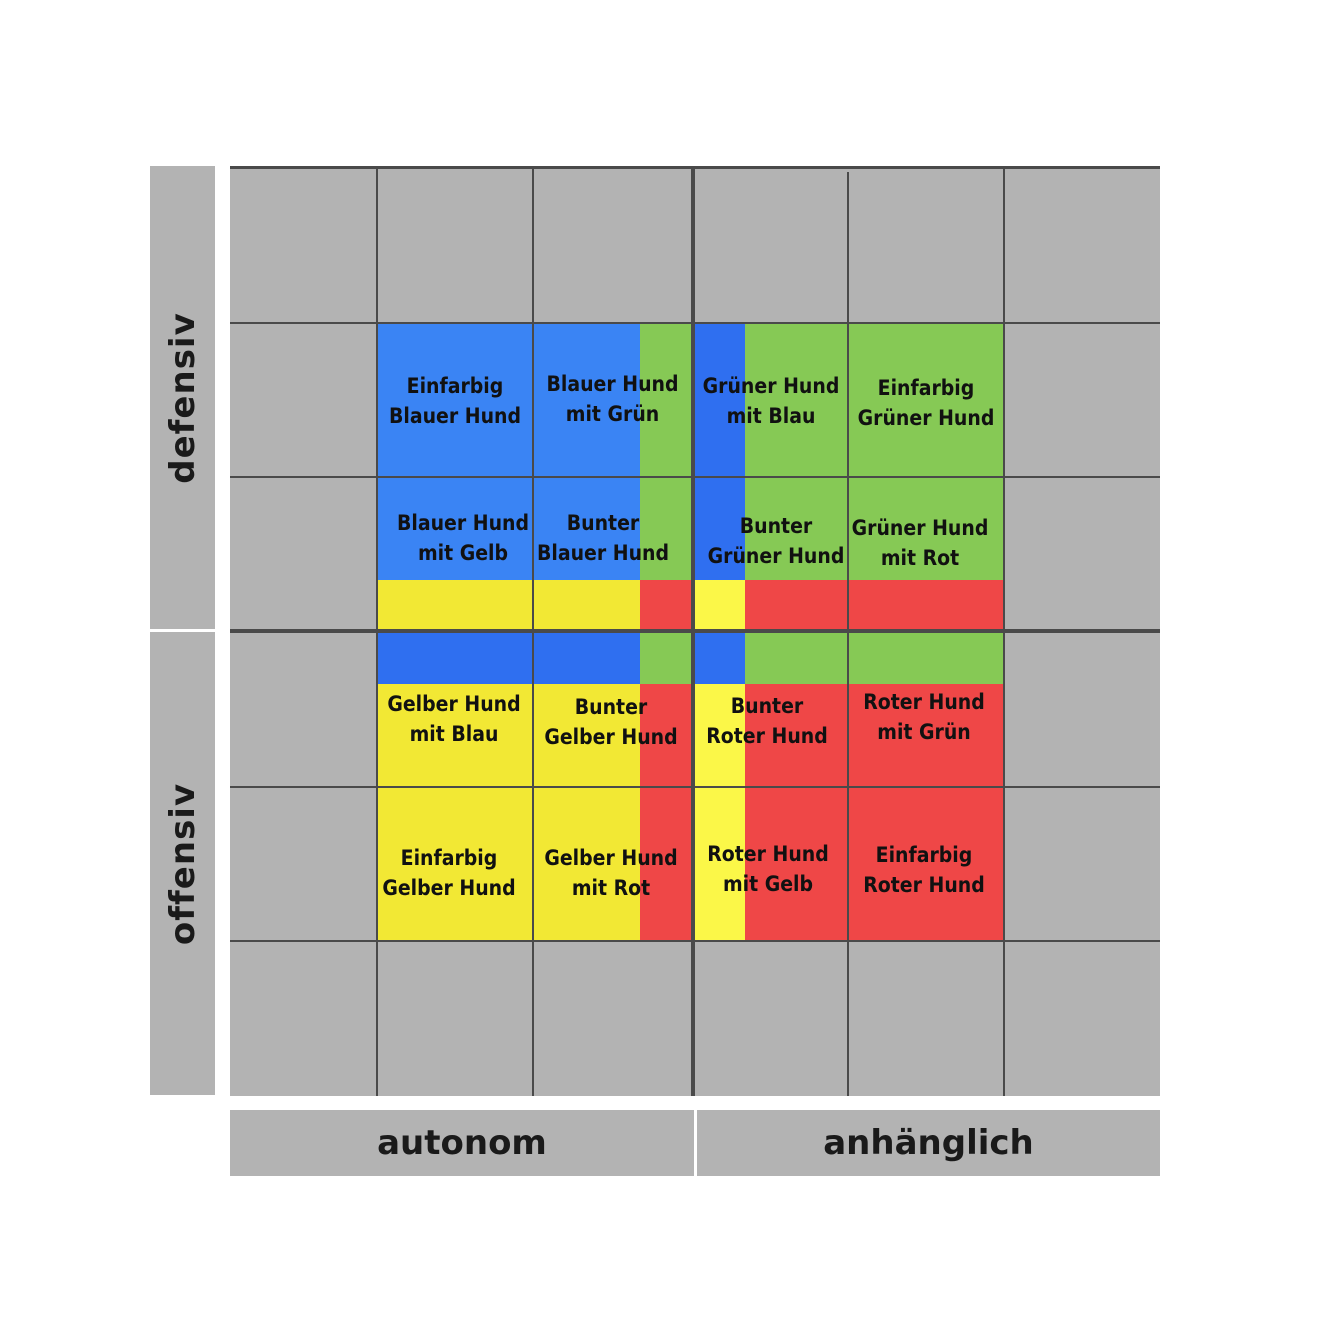 Image resolution: width=1326 pixels, height=1326 pixels. I want to click on region-green-top, so click(875, 451).